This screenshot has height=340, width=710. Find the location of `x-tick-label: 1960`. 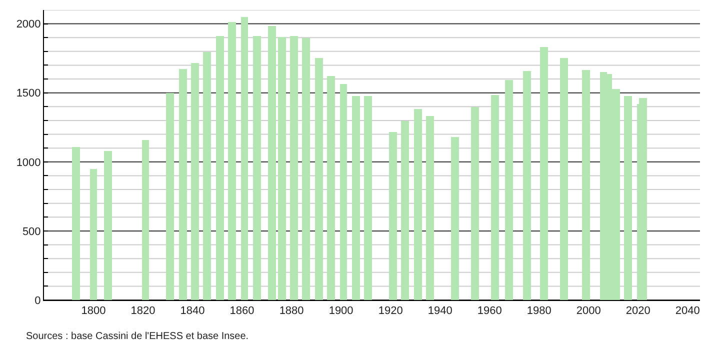

x-tick-label: 1960 is located at coordinates (489, 311).